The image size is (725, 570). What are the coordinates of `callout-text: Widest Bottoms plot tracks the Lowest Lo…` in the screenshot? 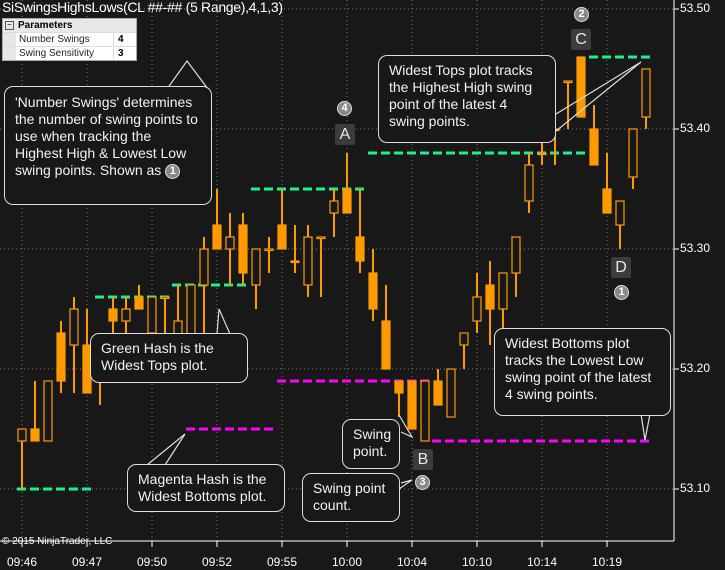 It's located at (578, 368).